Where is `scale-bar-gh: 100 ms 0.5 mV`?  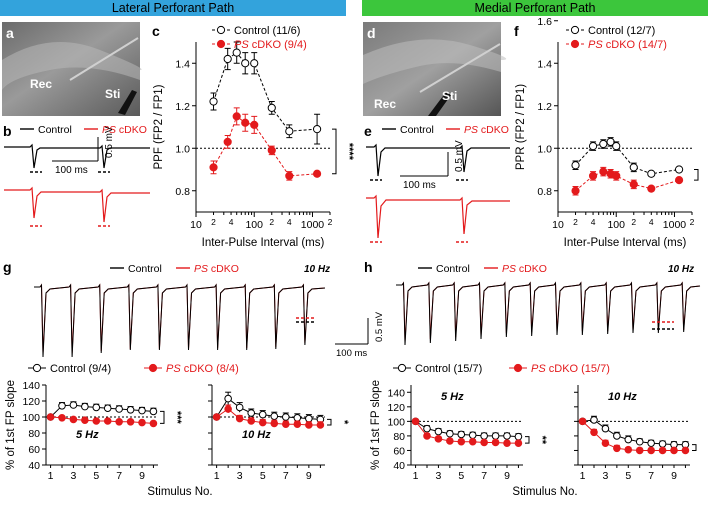
scale-bar-gh: 100 ms 0.5 mV is located at coordinates (360, 335).